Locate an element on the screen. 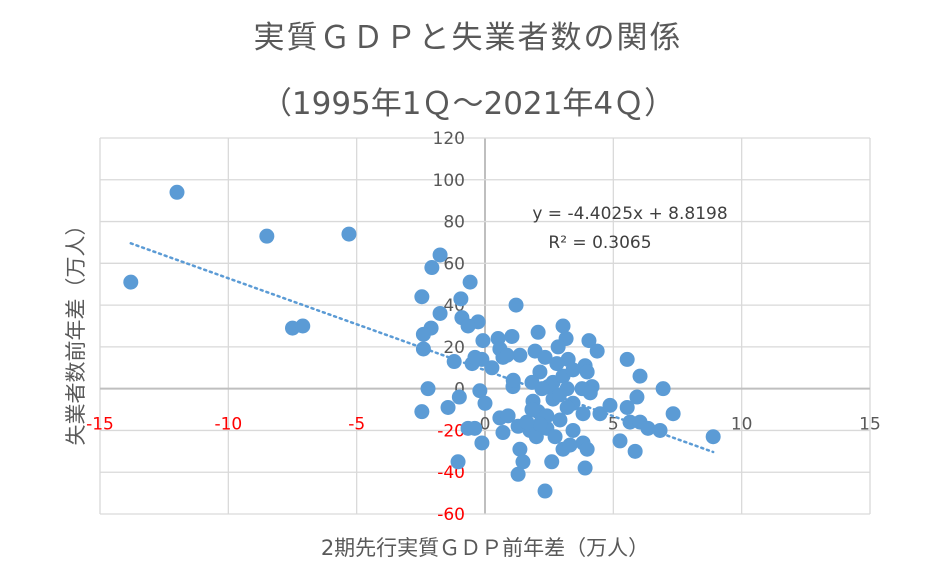  y-axis-label: 失業者数前年差（万人） is located at coordinates (76, 330).